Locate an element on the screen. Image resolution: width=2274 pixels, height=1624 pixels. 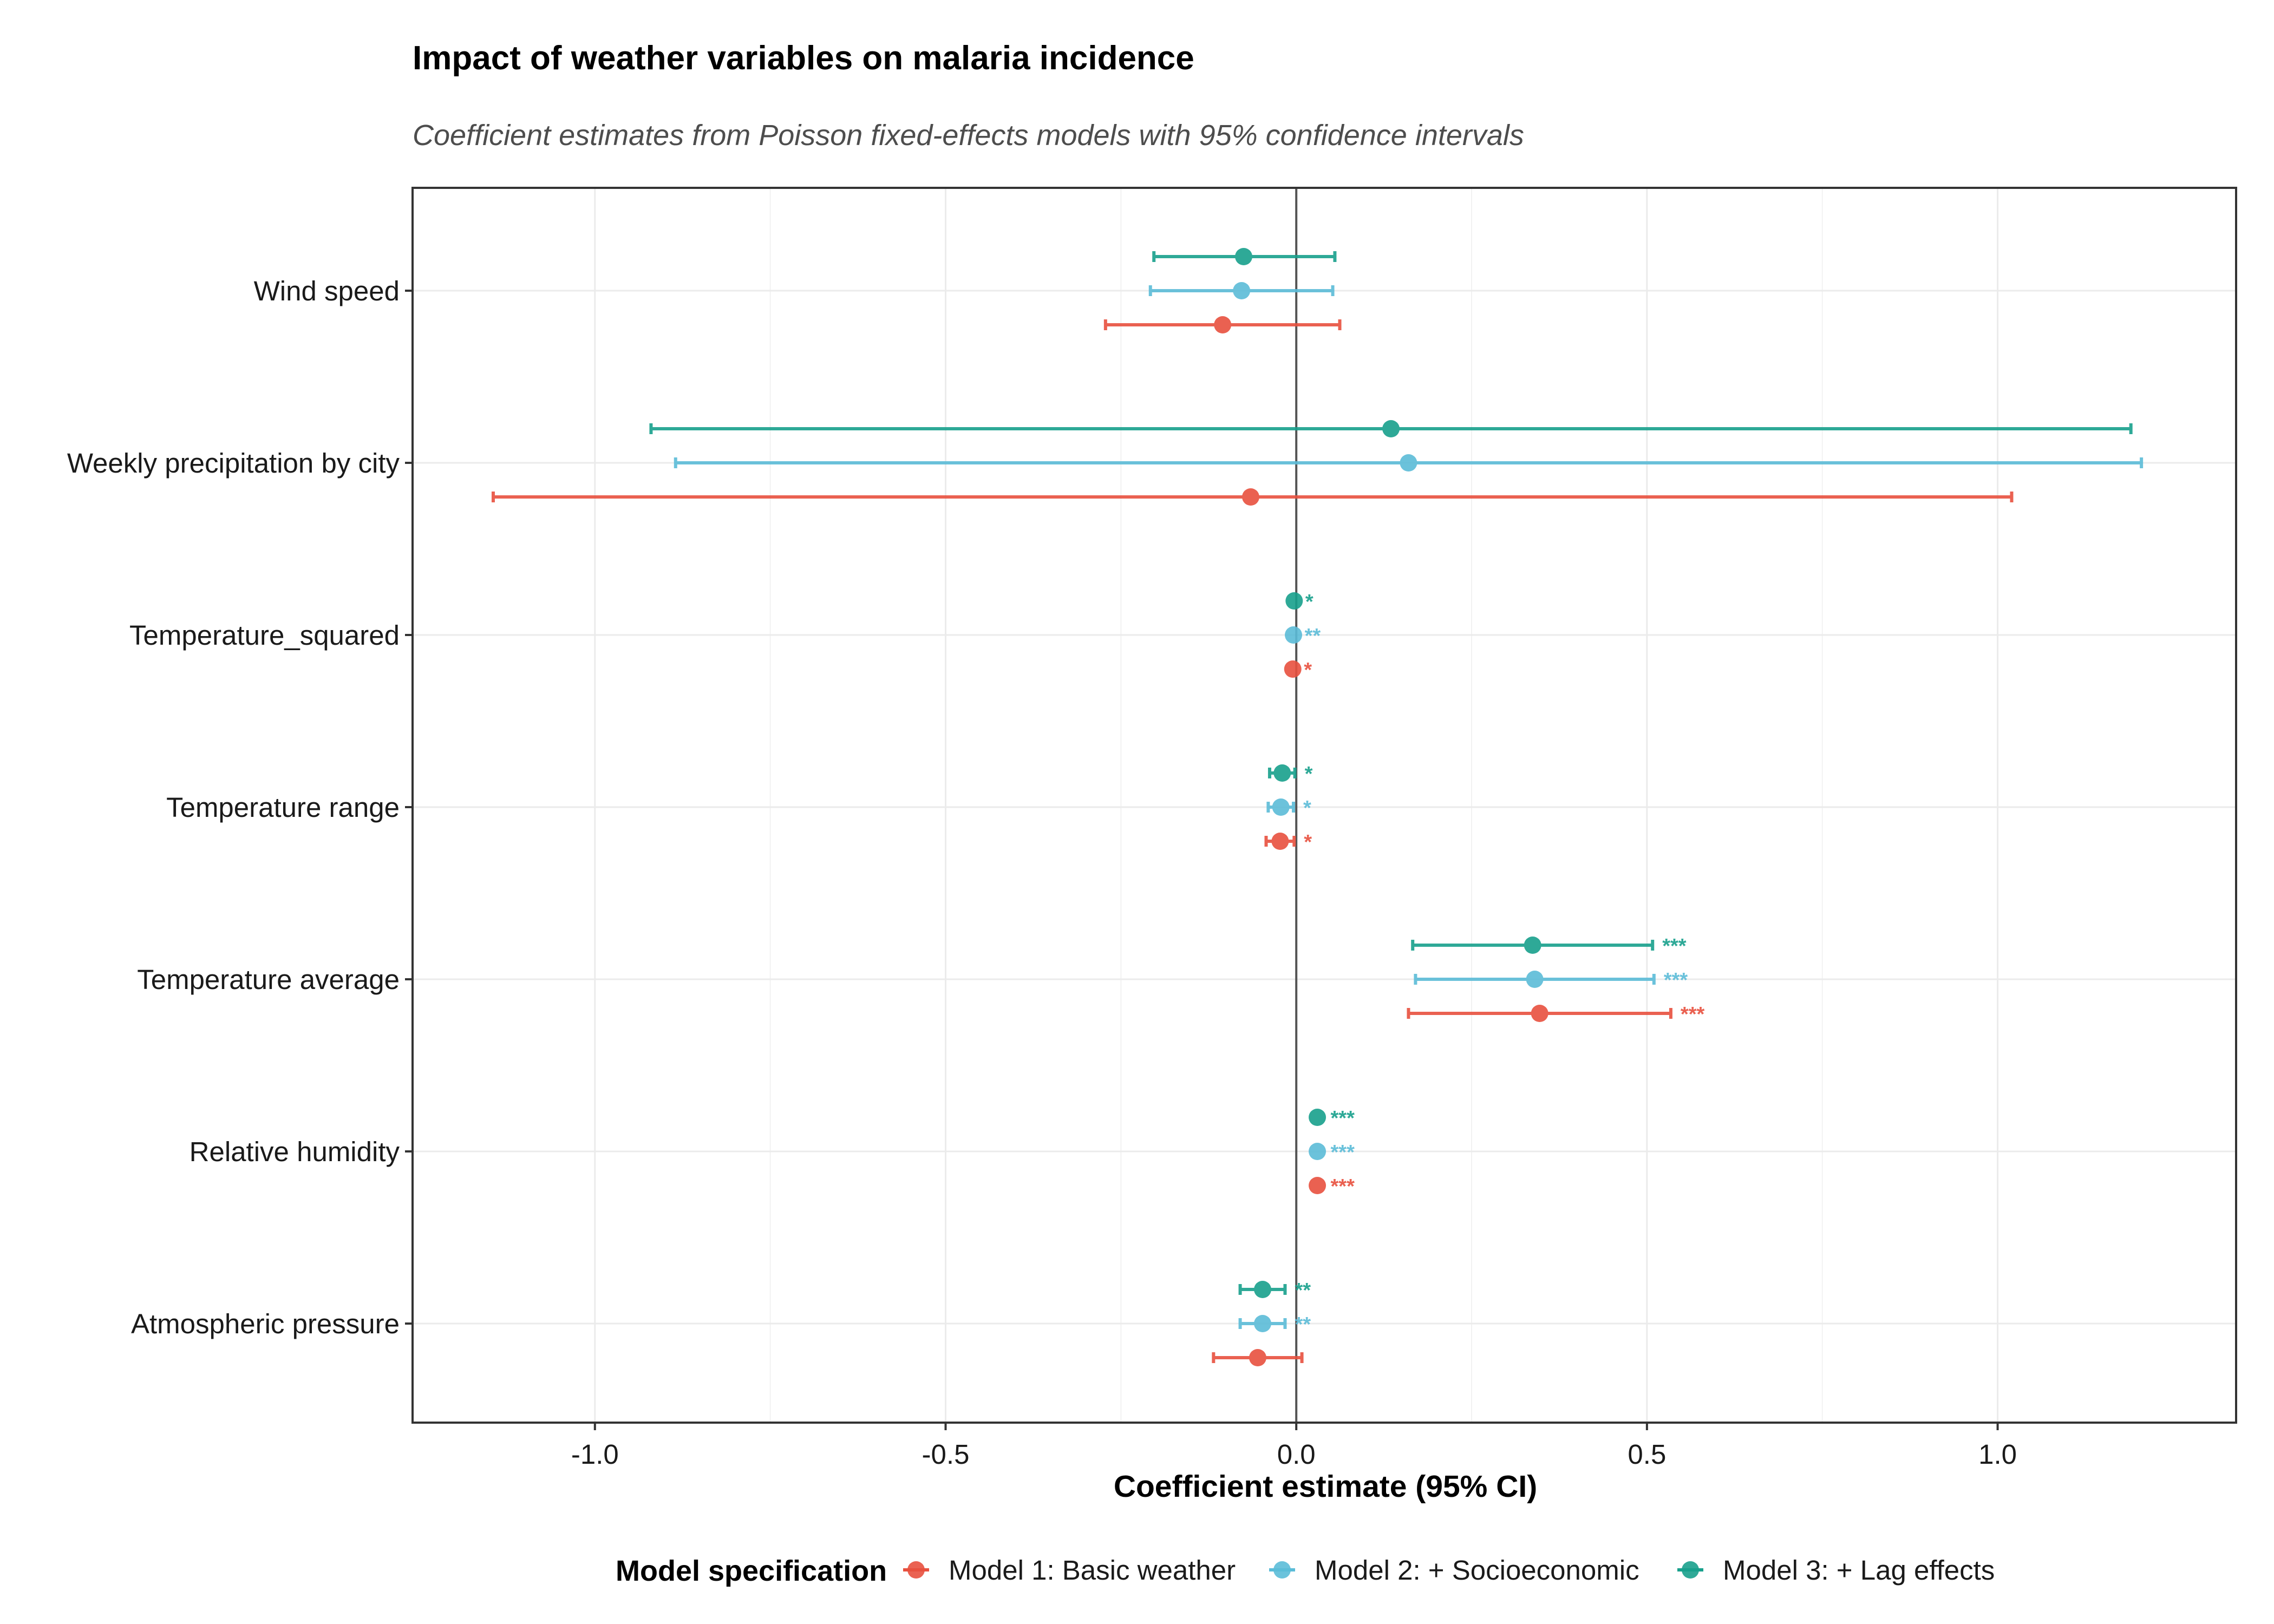
x-tick-label: 1.0 is located at coordinates (1998, 1454).